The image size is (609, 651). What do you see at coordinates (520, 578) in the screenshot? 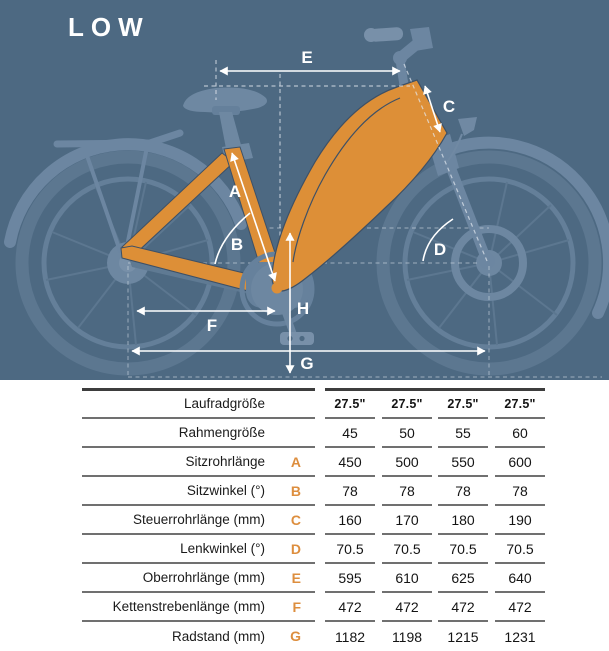
I see `table-cell: 640` at bounding box center [520, 578].